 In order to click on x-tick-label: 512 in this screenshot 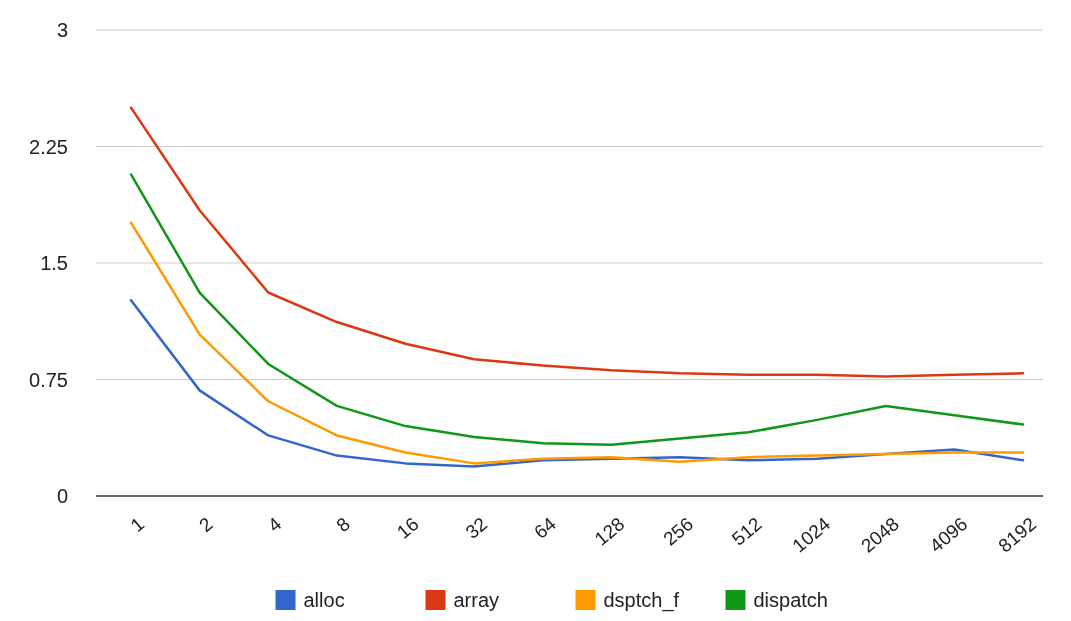, I will do `click(746, 531)`.